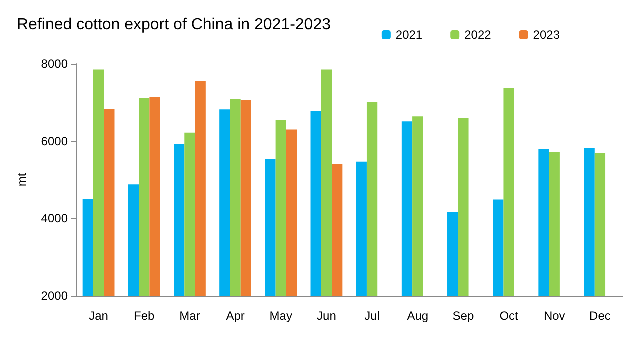  I want to click on y-tick-label: 2000, so click(54, 296).